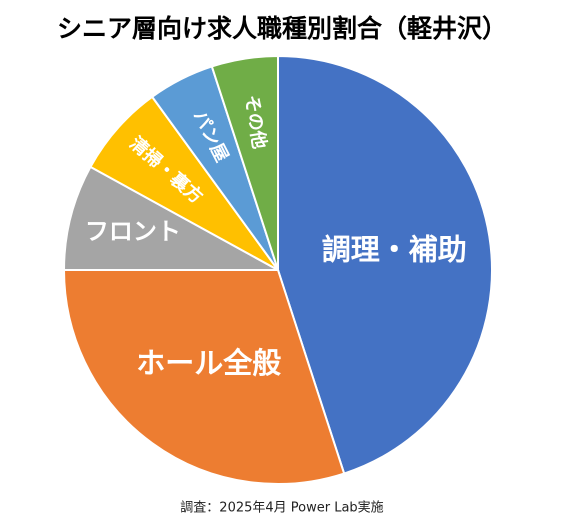 The image size is (564, 529). Describe the element at coordinates (282, 28) in the screenshot. I see `chart-title: シニア層向け求人職種別割合（軽井沢）` at that location.